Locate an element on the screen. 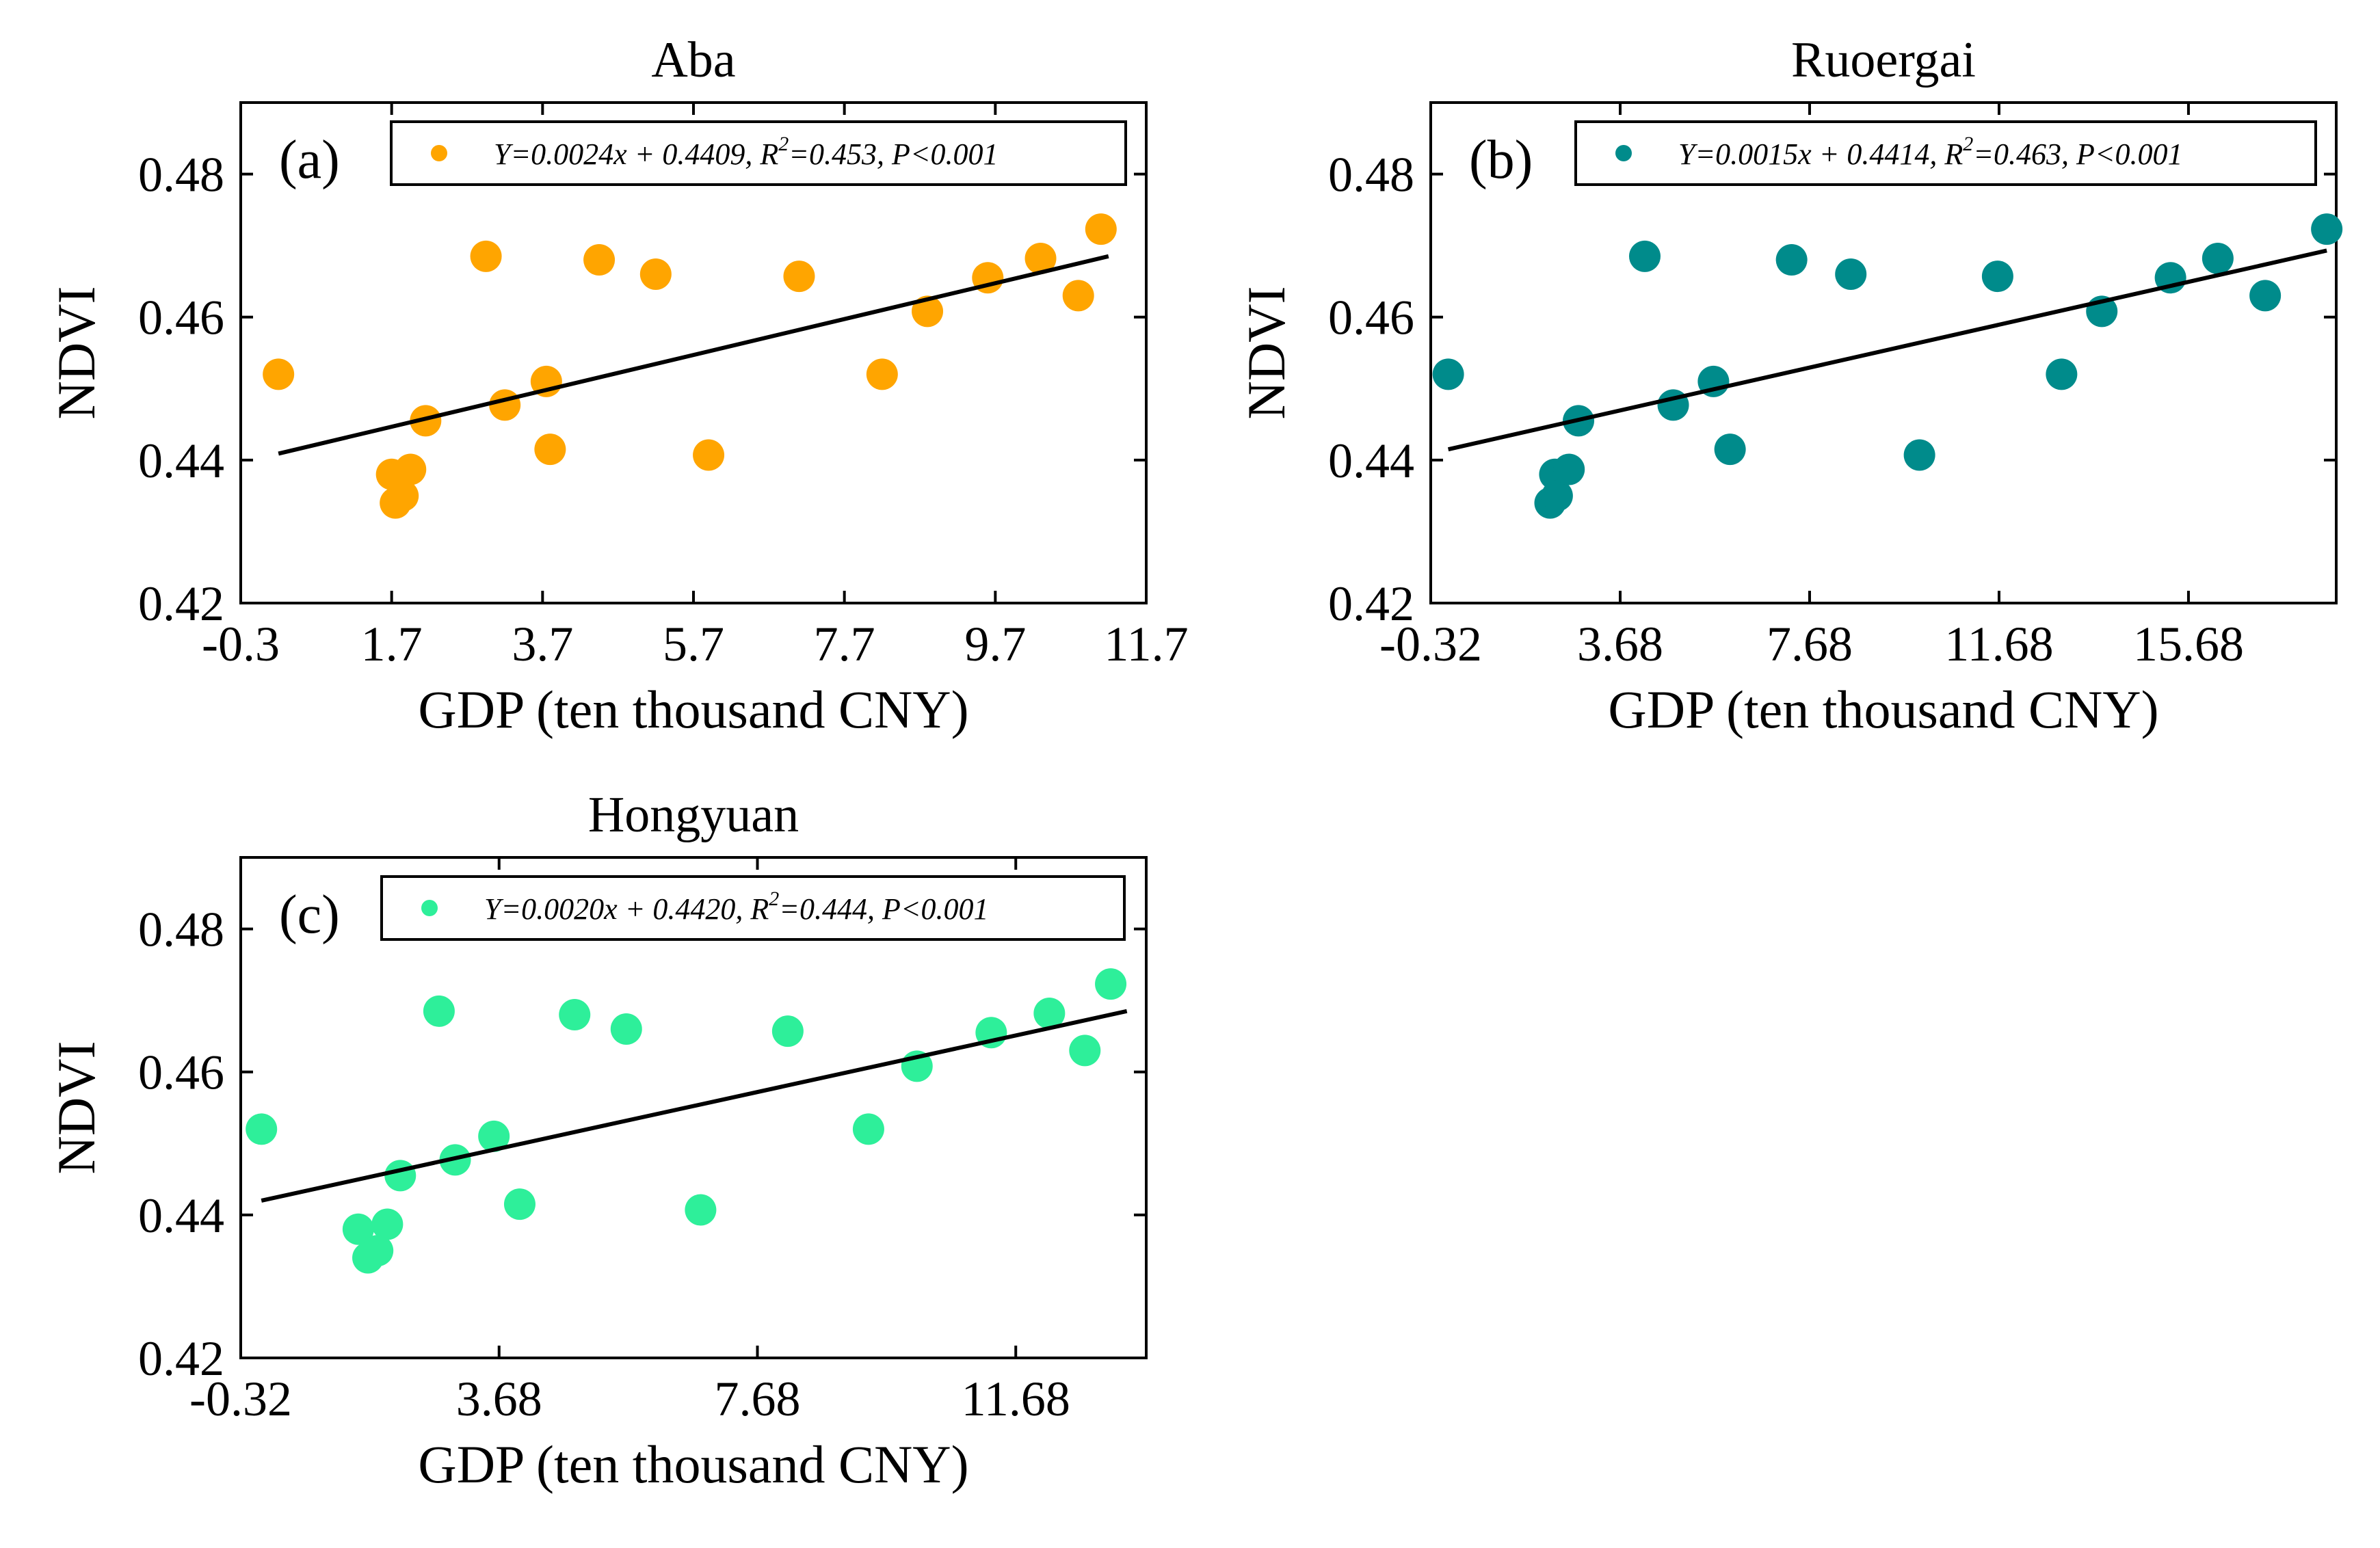 The image size is (2380, 1548). x-tick-label: 7.7 is located at coordinates (844, 644).